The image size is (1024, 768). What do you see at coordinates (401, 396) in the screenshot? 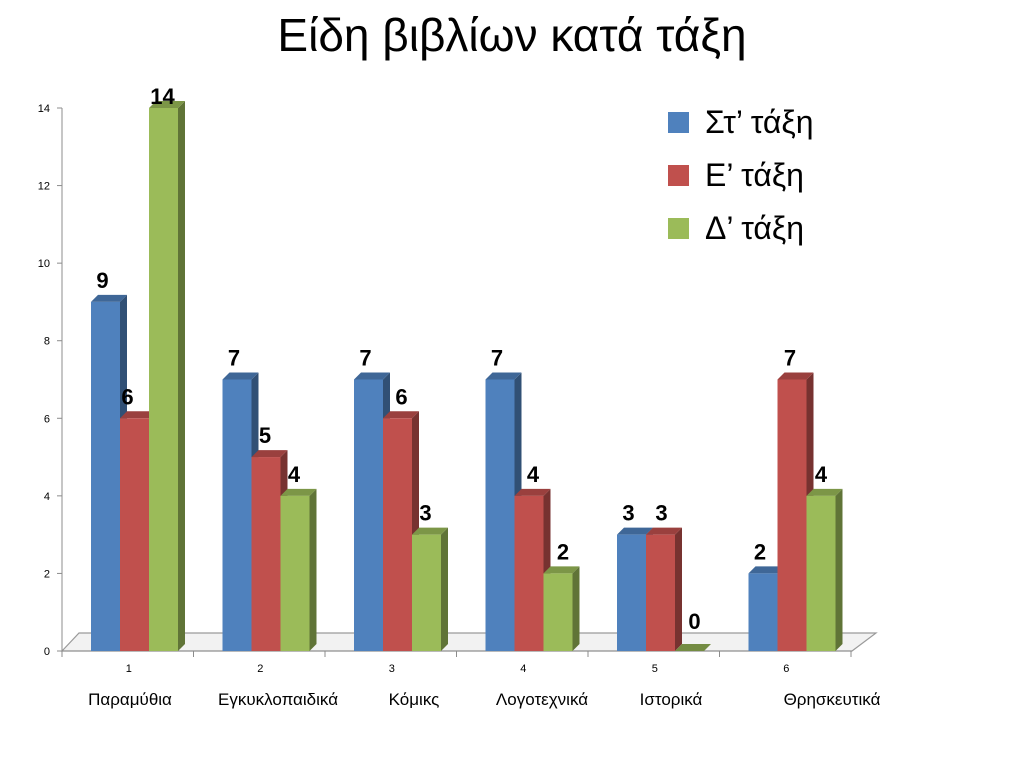
I see `data-label-s2-c3: 6` at bounding box center [401, 396].